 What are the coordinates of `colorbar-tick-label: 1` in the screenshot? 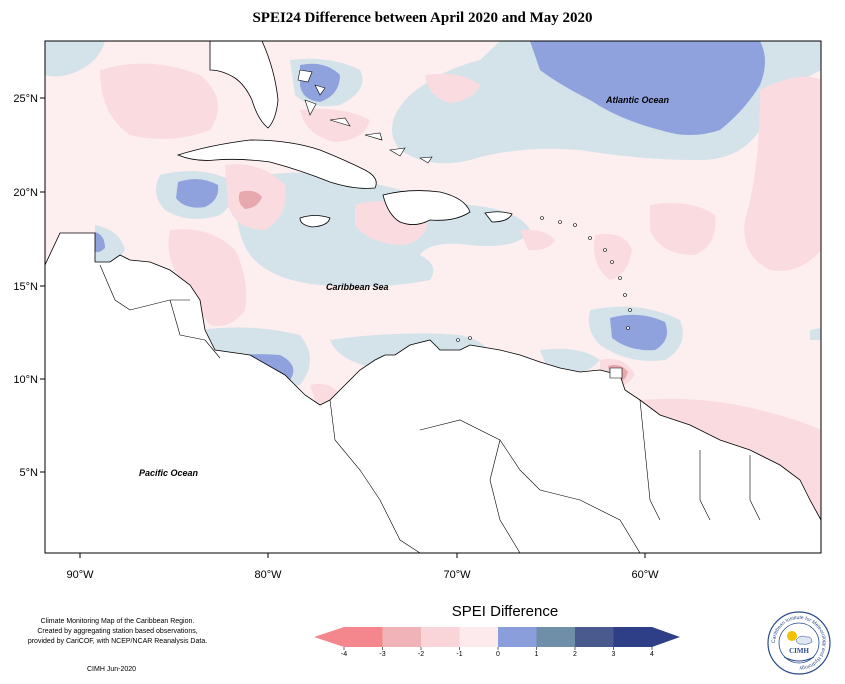 It's located at (537, 654).